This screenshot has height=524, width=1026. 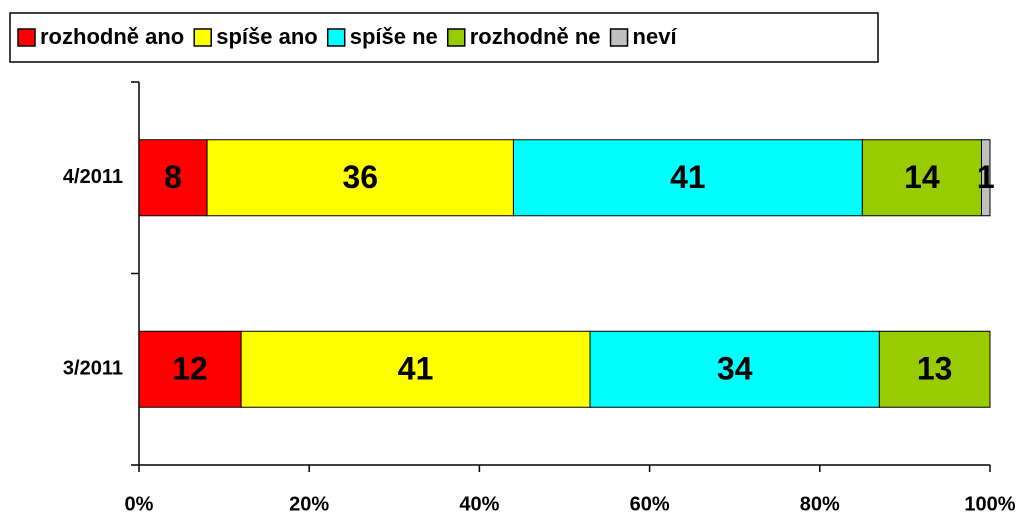 I want to click on data-label: 13, so click(x=935, y=369).